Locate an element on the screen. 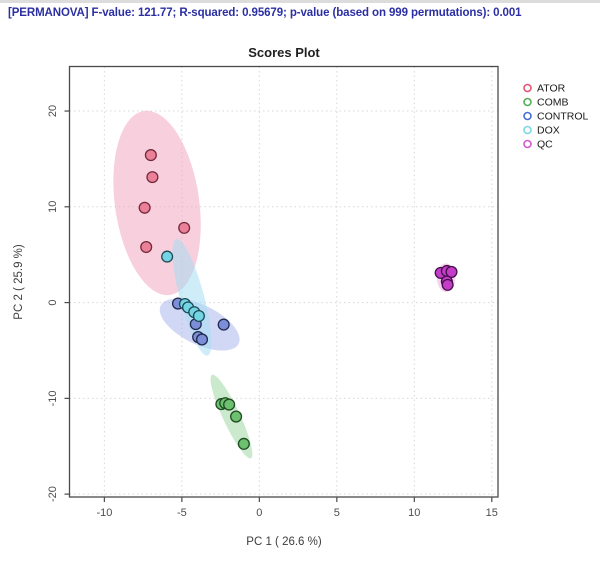 The height and width of the screenshot is (566, 600). y-tick-label: 0 is located at coordinates (53, 303).